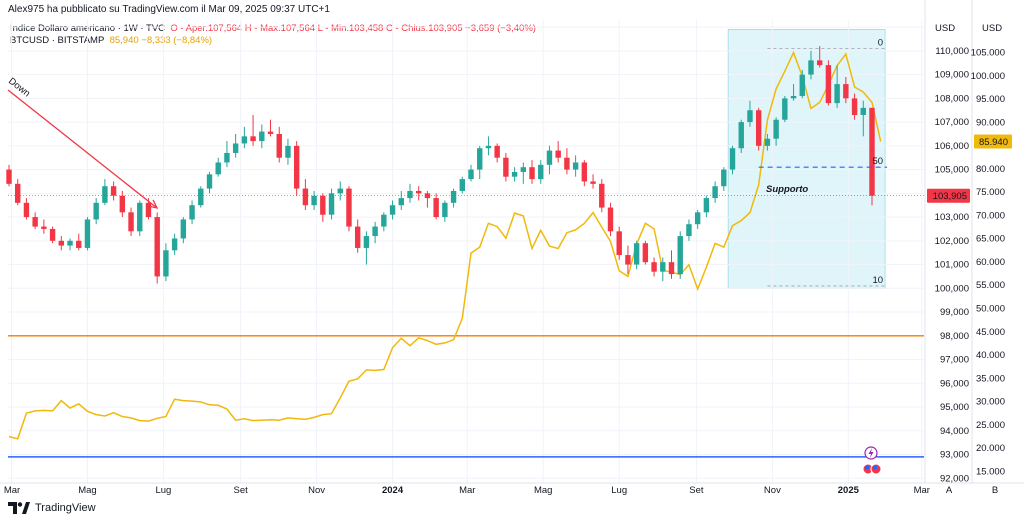  What do you see at coordinates (990, 402) in the screenshot?
I see `btc-tick-label: 30.000` at bounding box center [990, 402].